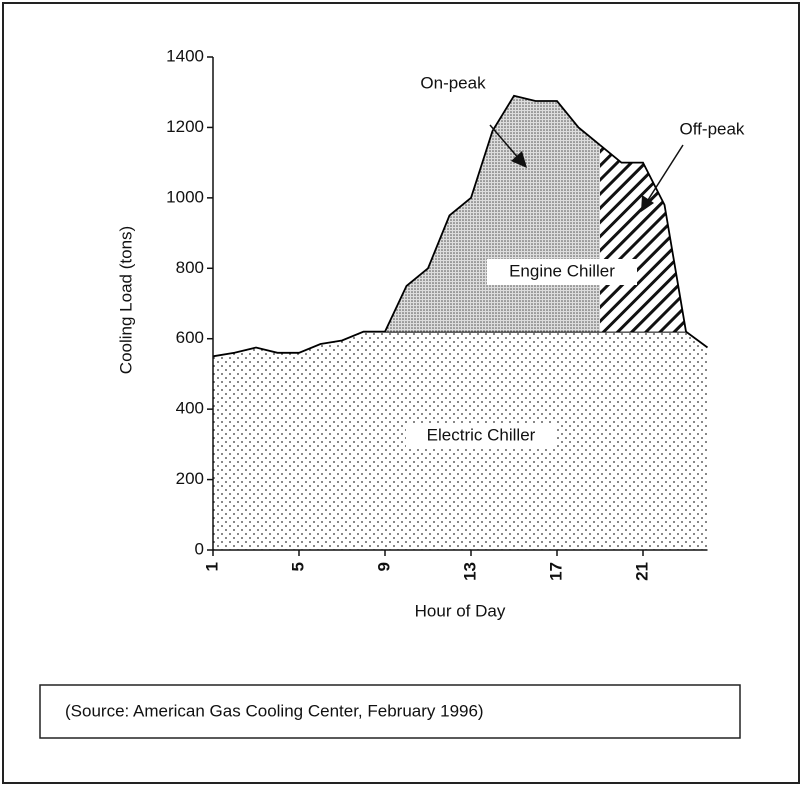 This screenshot has height=788, width=802. I want to click on area-label: On-peak, so click(453, 82).